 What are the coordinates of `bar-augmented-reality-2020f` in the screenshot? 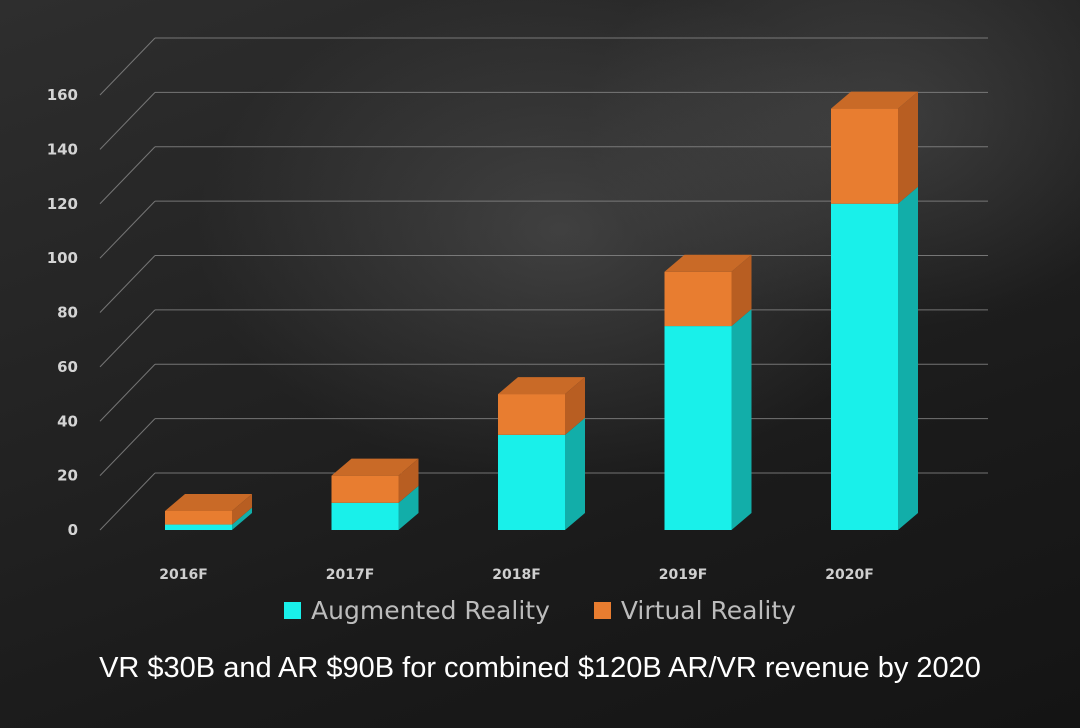 It's located at (874, 358).